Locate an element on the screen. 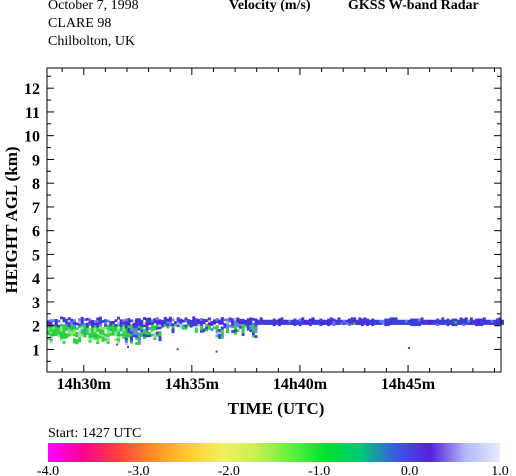  colorbar-ticks: -4.0 -3.0 -2.0 -1.0 0.0 1.0 is located at coordinates (273, 470).